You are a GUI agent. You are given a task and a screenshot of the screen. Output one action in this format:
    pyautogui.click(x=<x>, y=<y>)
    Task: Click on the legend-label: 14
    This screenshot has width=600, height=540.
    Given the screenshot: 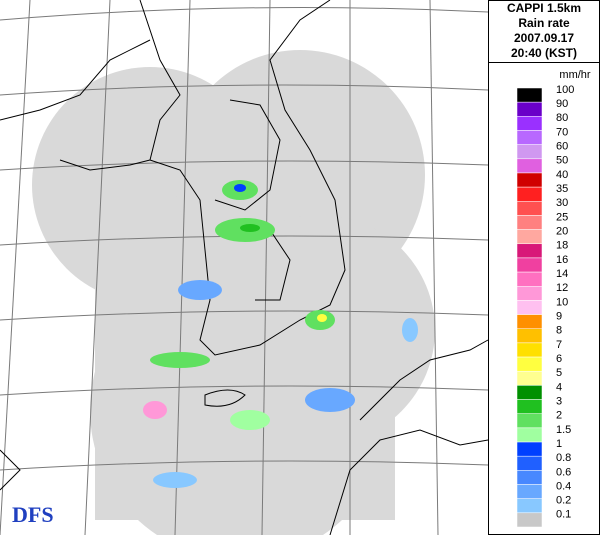 What is the action you would take?
    pyautogui.click(x=562, y=274)
    